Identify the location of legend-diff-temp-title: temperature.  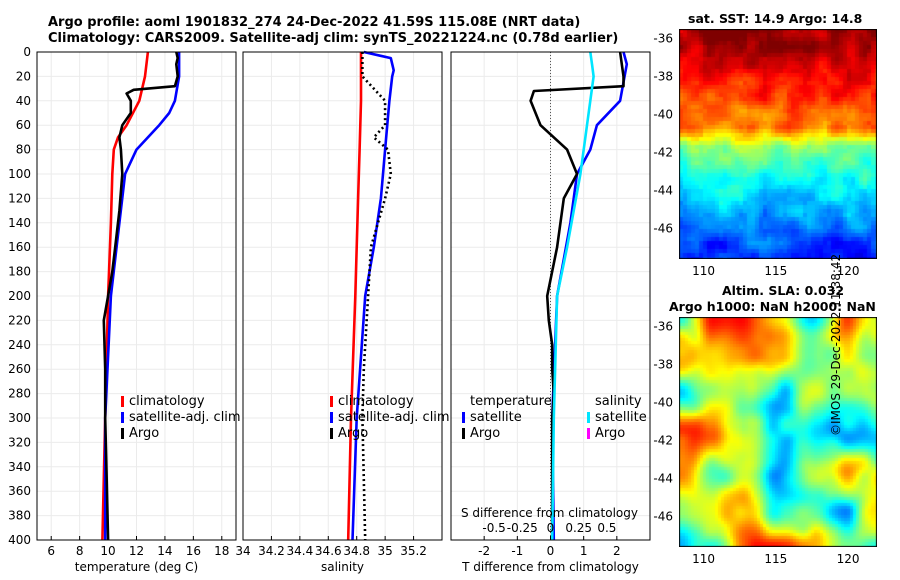
(511, 401).